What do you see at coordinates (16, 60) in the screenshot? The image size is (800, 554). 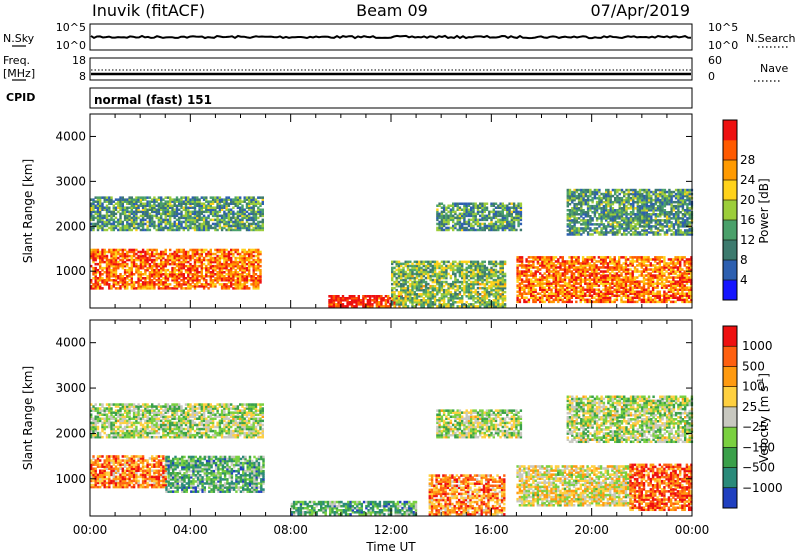 I see `freq-left-label-1: Freq.` at bounding box center [16, 60].